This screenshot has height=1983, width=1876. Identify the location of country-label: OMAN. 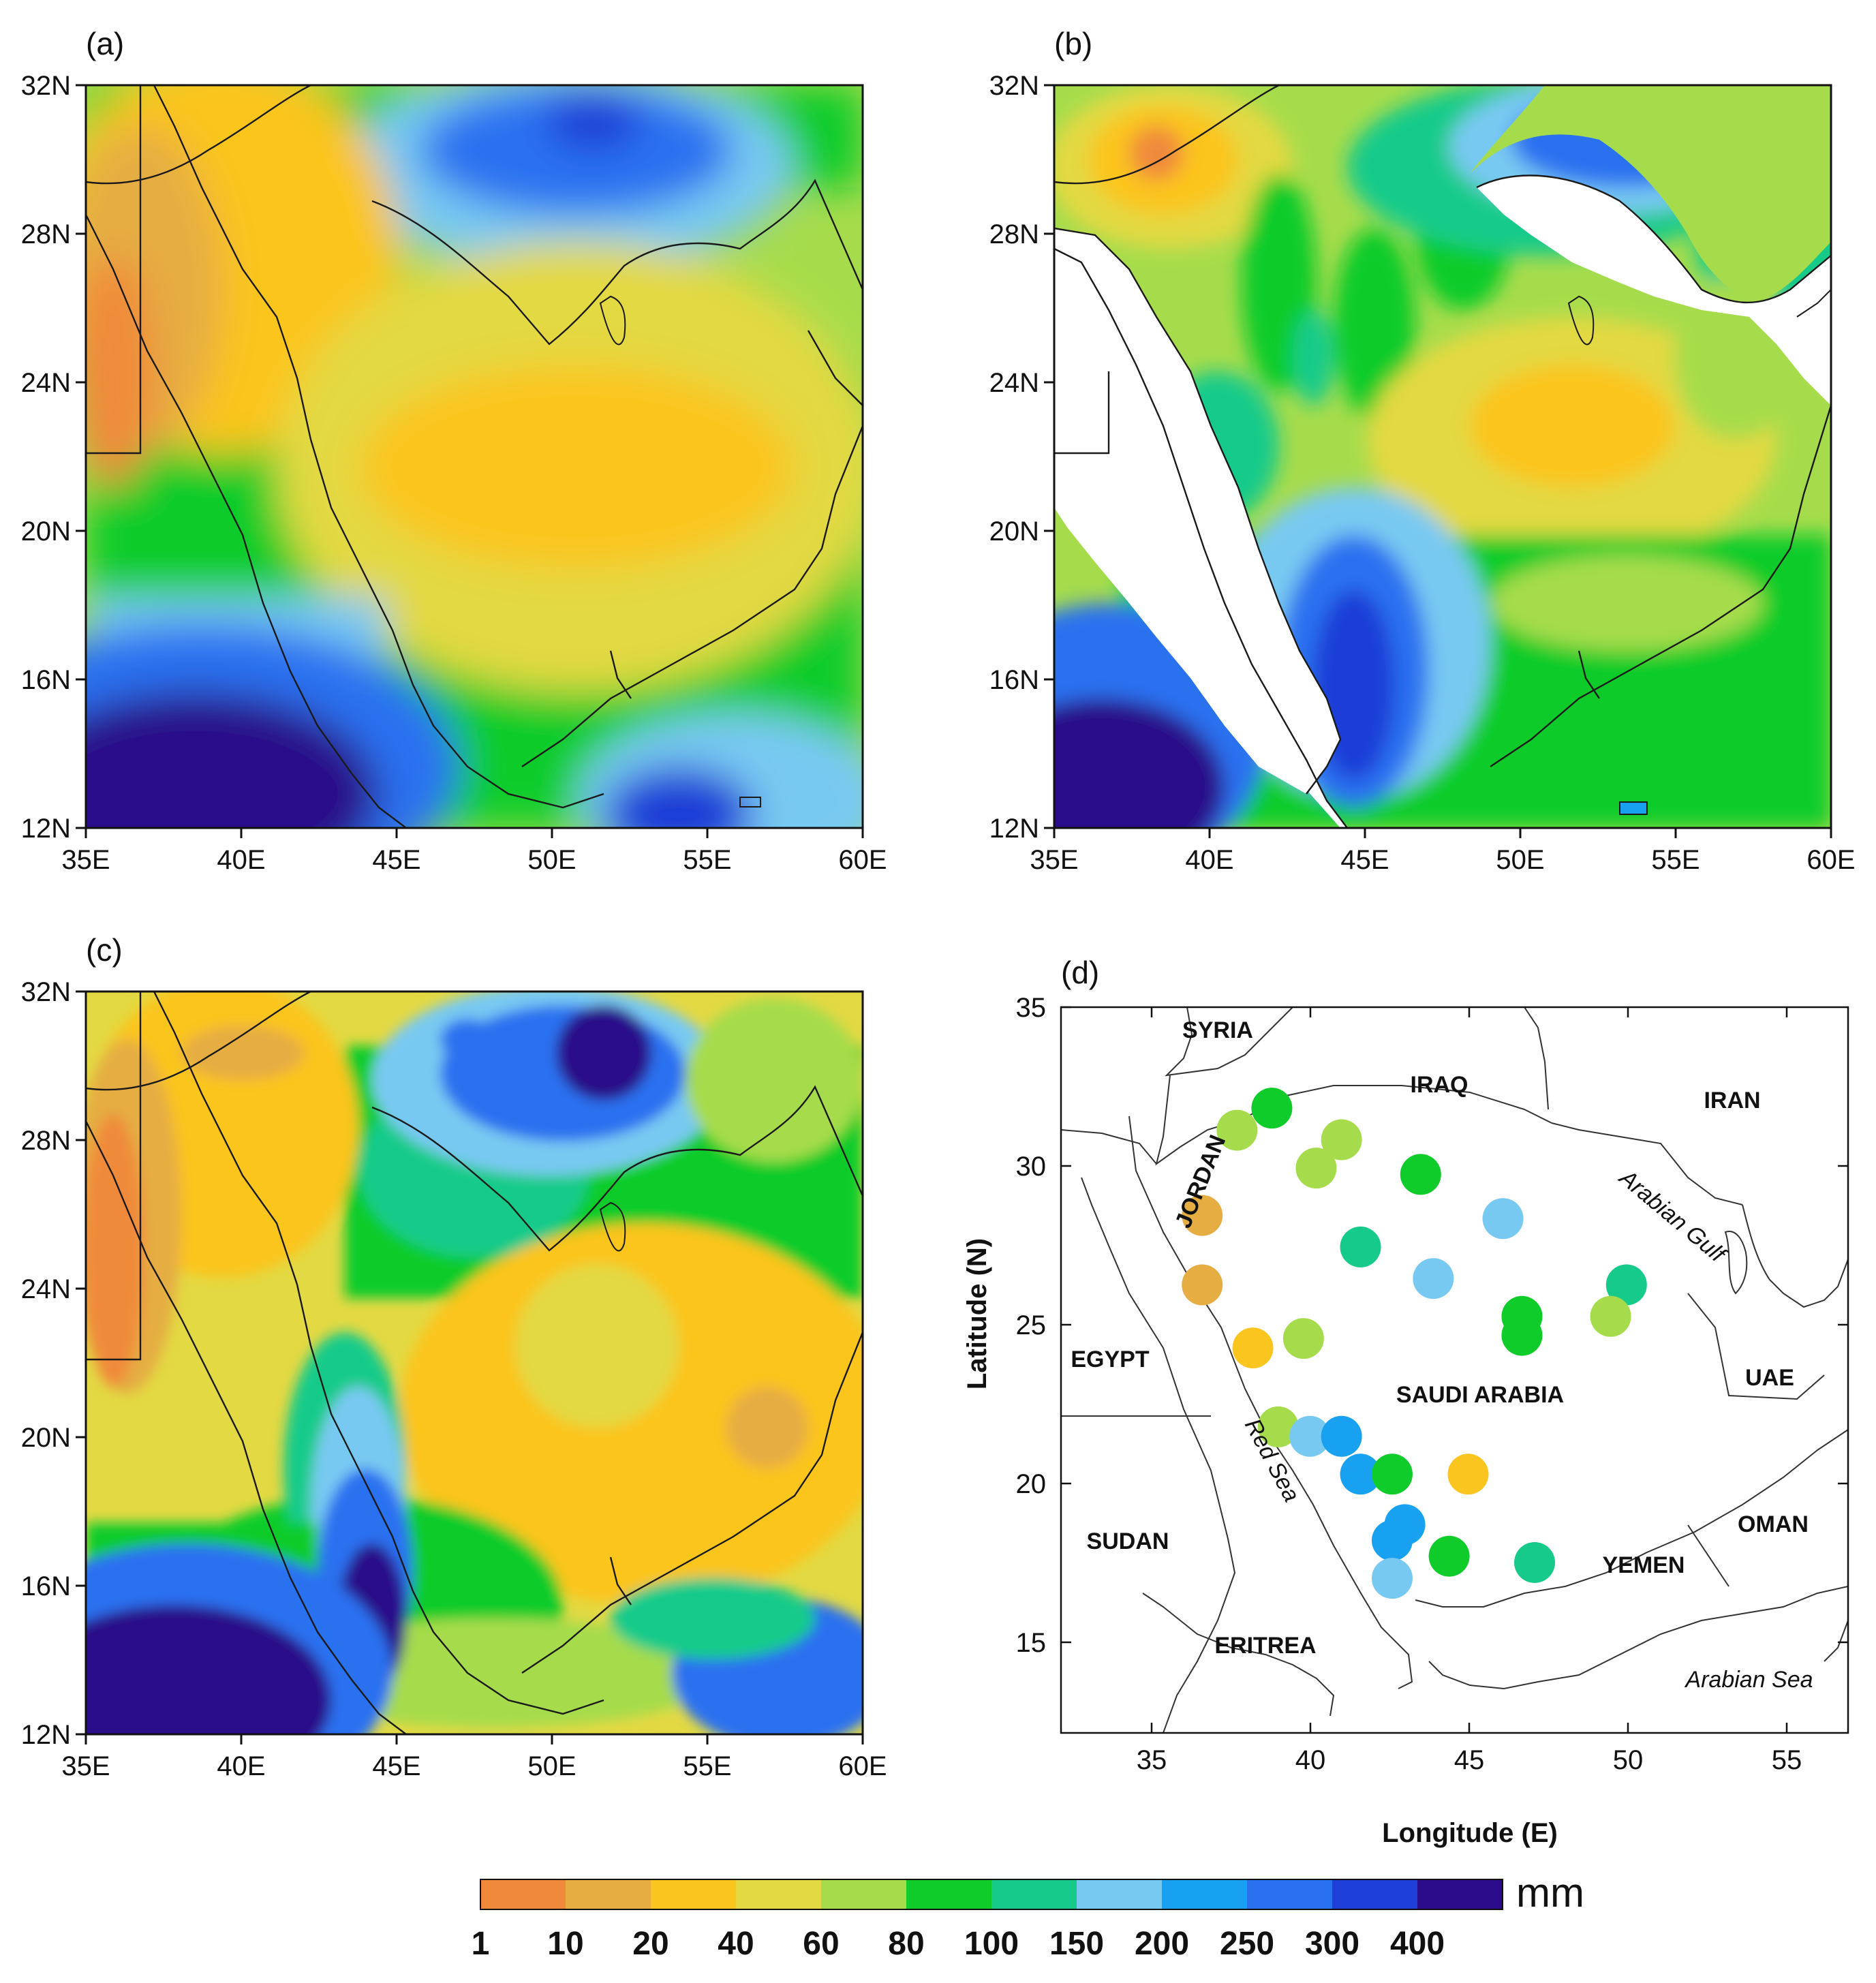
(1773, 1524).